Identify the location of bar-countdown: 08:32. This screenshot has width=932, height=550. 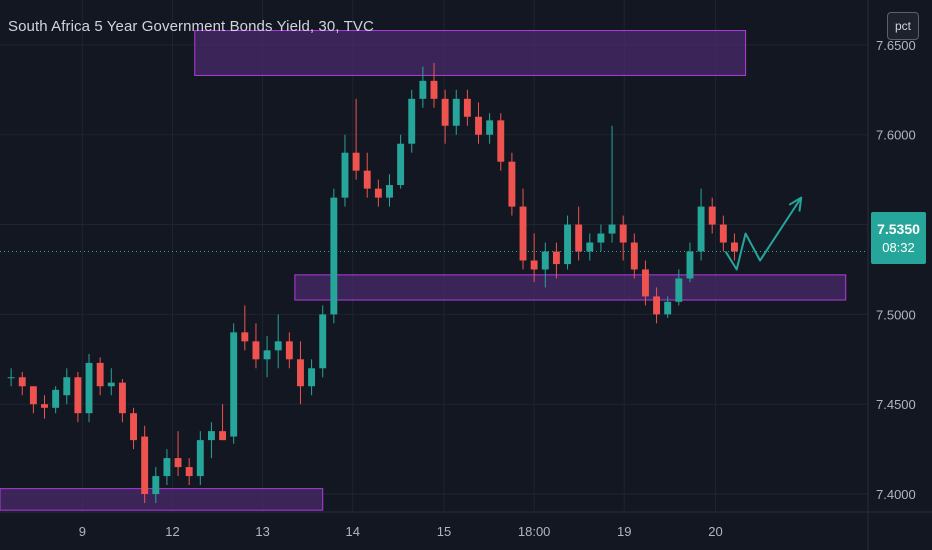
(898, 247).